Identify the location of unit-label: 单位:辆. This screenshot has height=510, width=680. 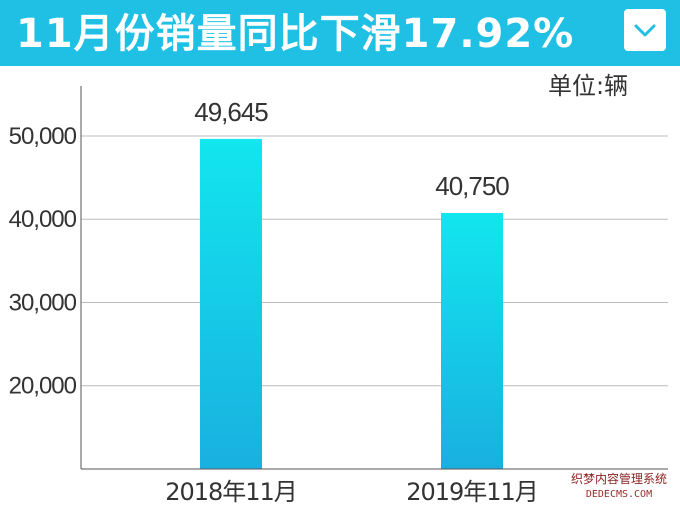
(588, 86).